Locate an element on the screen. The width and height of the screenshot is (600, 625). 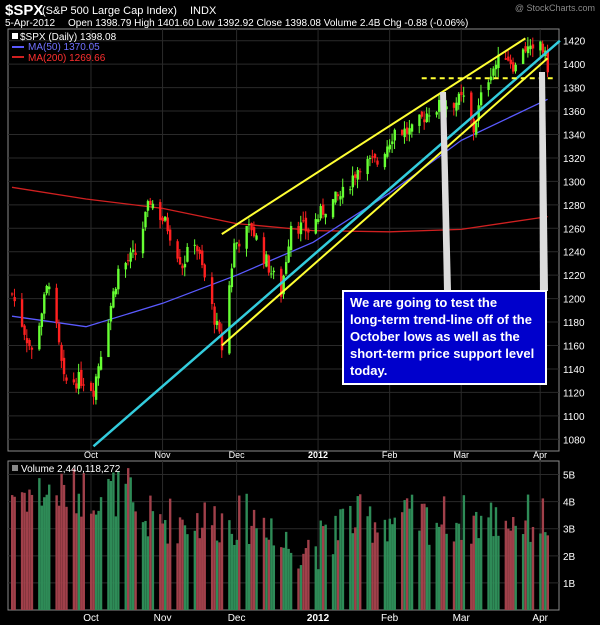
x-tick-label: Oct is located at coordinates (91, 618).